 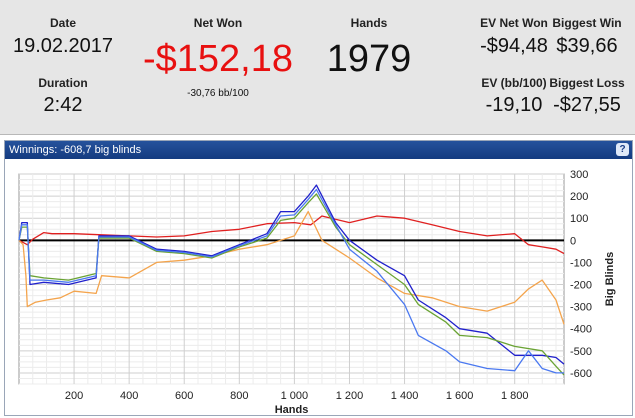 What do you see at coordinates (239, 396) in the screenshot?
I see `x-tick-label: 800` at bounding box center [239, 396].